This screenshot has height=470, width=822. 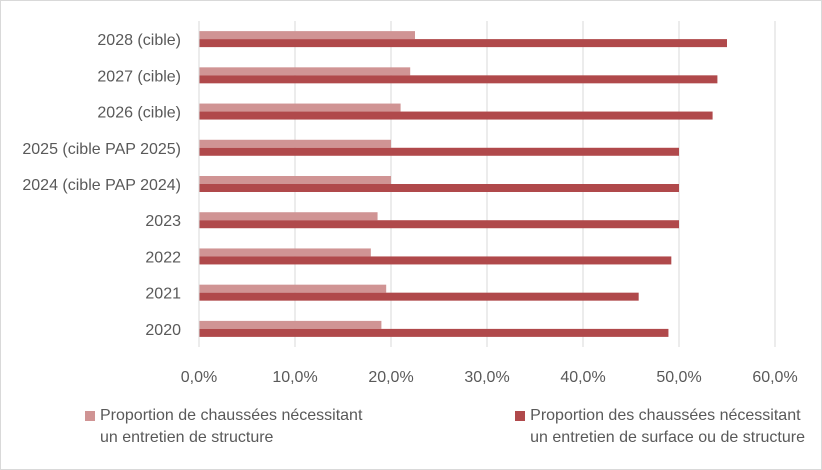 What do you see at coordinates (774, 377) in the screenshot?
I see `x-tick-label: 60,0%` at bounding box center [774, 377].